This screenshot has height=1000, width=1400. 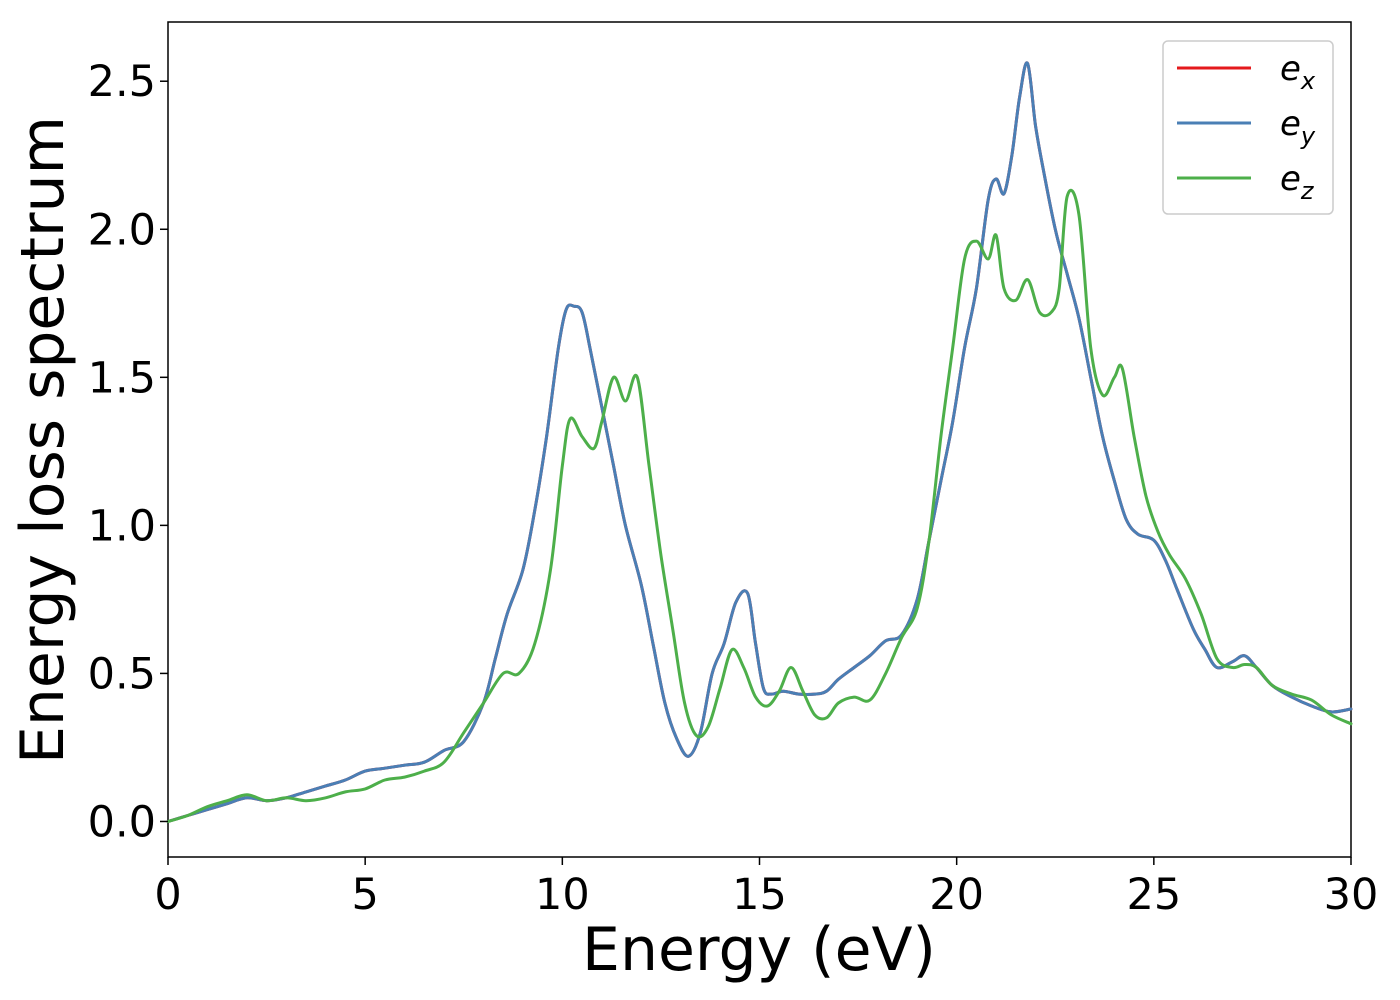 What do you see at coordinates (128, 452) in the screenshot?
I see `y-axis-ticks: 0.0 0.5 1.0 1.5 2.0 2.5` at bounding box center [128, 452].